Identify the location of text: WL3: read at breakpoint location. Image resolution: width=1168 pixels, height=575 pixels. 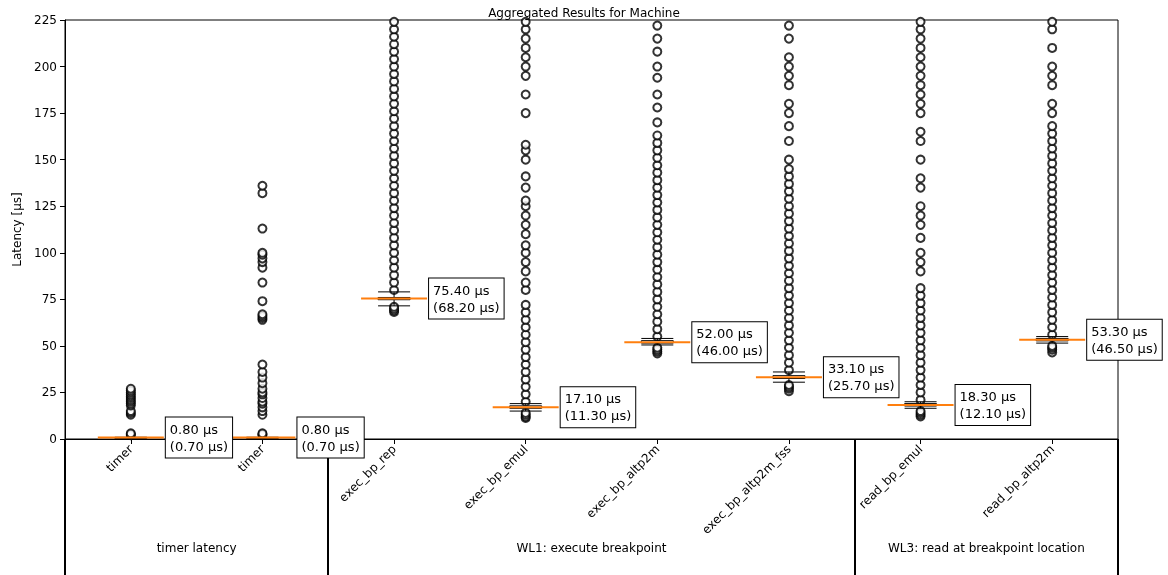
(986, 548).